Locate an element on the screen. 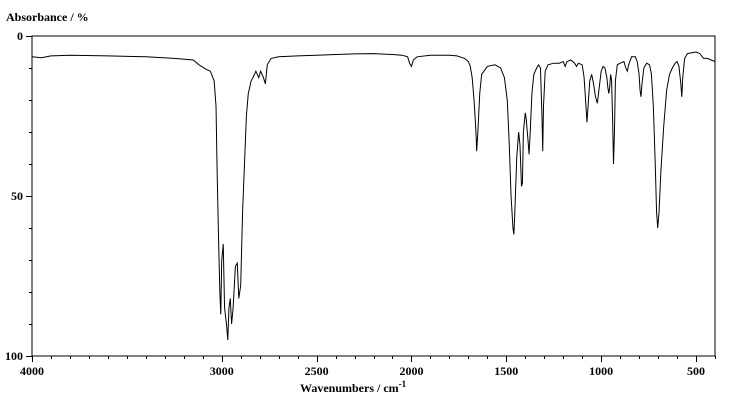  x-axis-label: Wavenumbers / cm-1 is located at coordinates (353, 387).